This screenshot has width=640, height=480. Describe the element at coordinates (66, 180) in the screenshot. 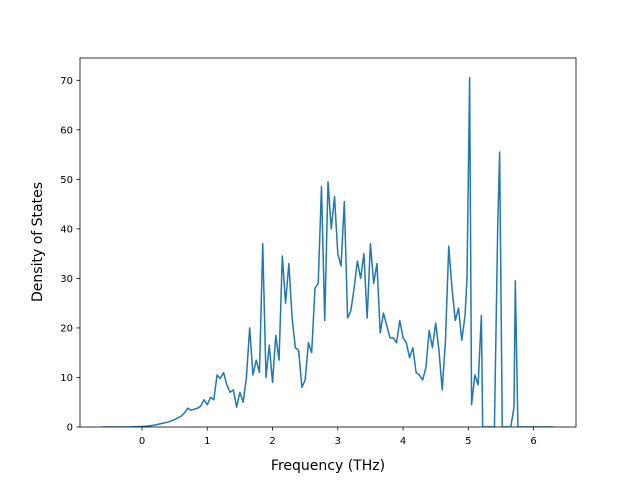

I see `y-tick-label: 50` at that location.